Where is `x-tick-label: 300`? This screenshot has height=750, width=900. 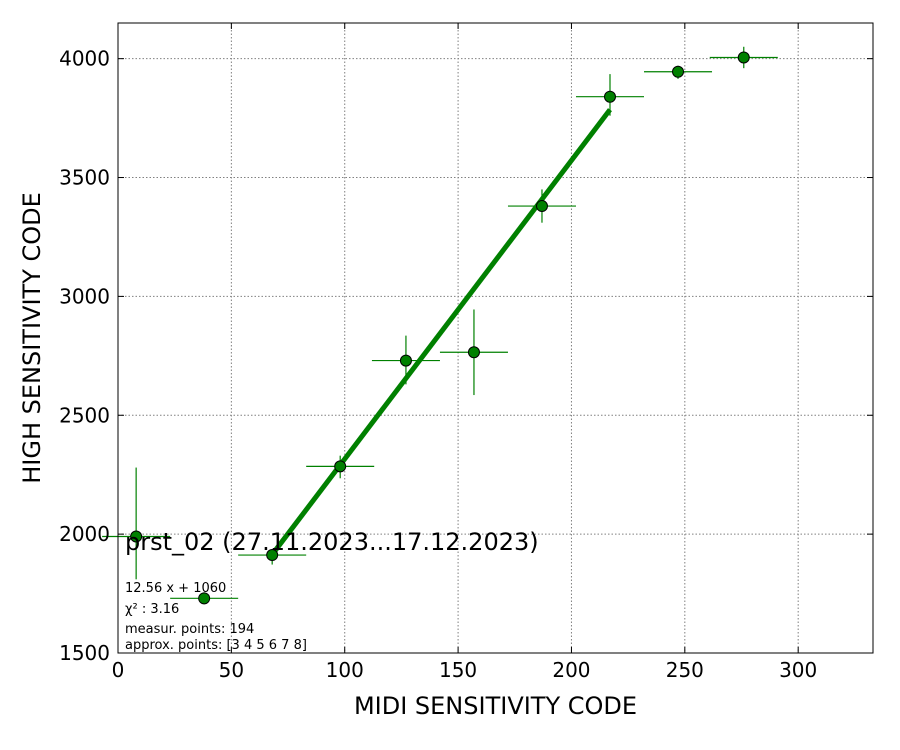 x-tick-label: 300 is located at coordinates (798, 670).